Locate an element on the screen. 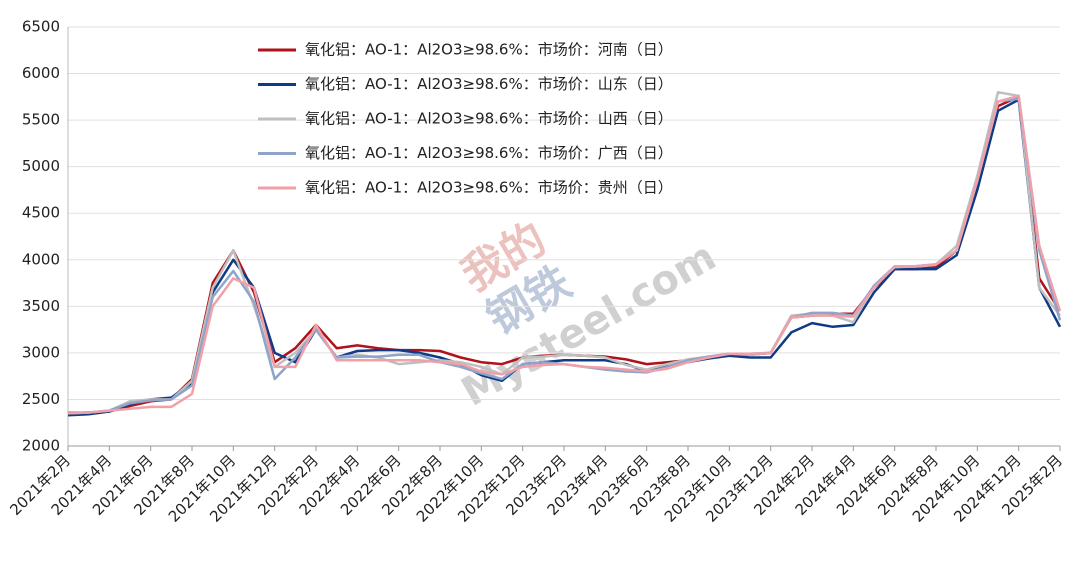  y-tick-label: 3500 is located at coordinates (41, 306).